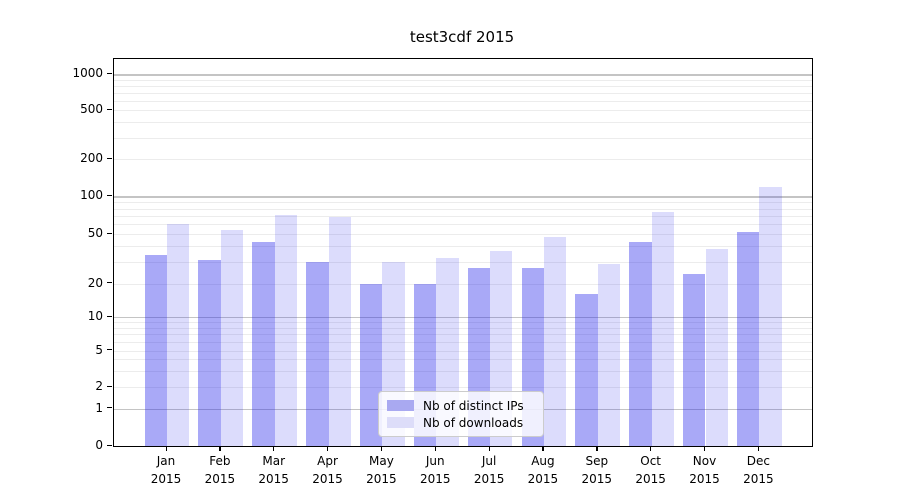 This screenshot has width=900, height=500. Describe the element at coordinates (651, 448) in the screenshot. I see `xtick-mark-oct` at that location.